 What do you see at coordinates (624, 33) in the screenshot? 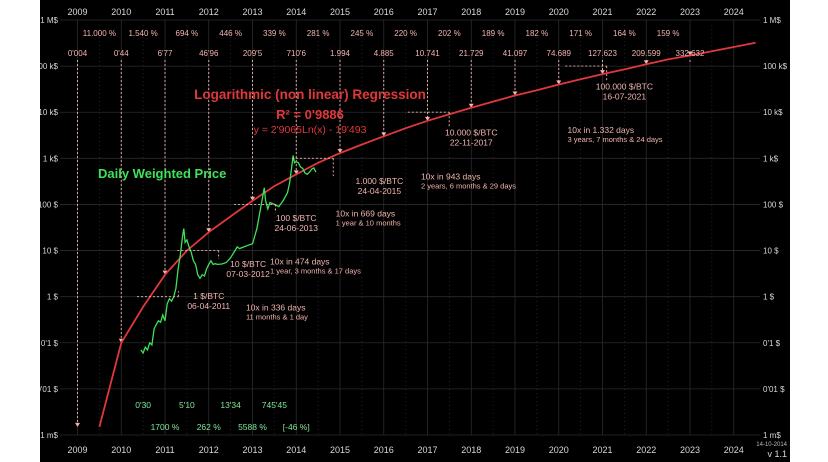
I see `top-percent-label: 164 %` at bounding box center [624, 33].